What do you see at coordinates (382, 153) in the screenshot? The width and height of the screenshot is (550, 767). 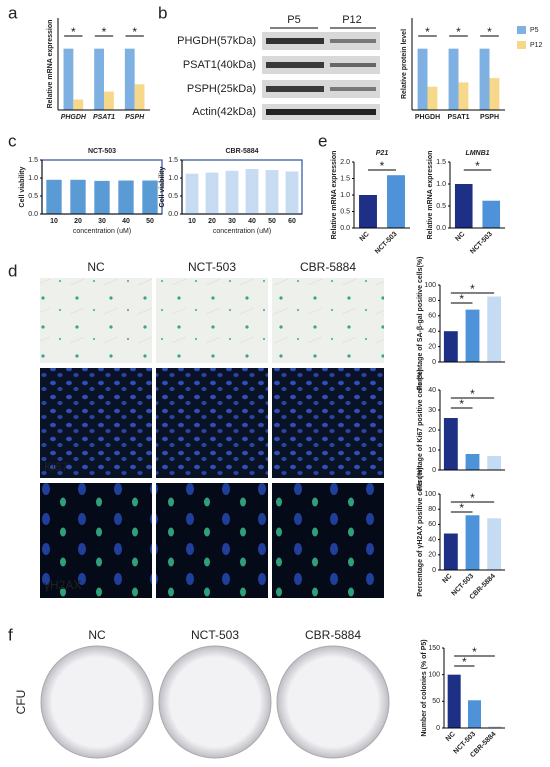 I see `chart-title: P21` at bounding box center [382, 153].